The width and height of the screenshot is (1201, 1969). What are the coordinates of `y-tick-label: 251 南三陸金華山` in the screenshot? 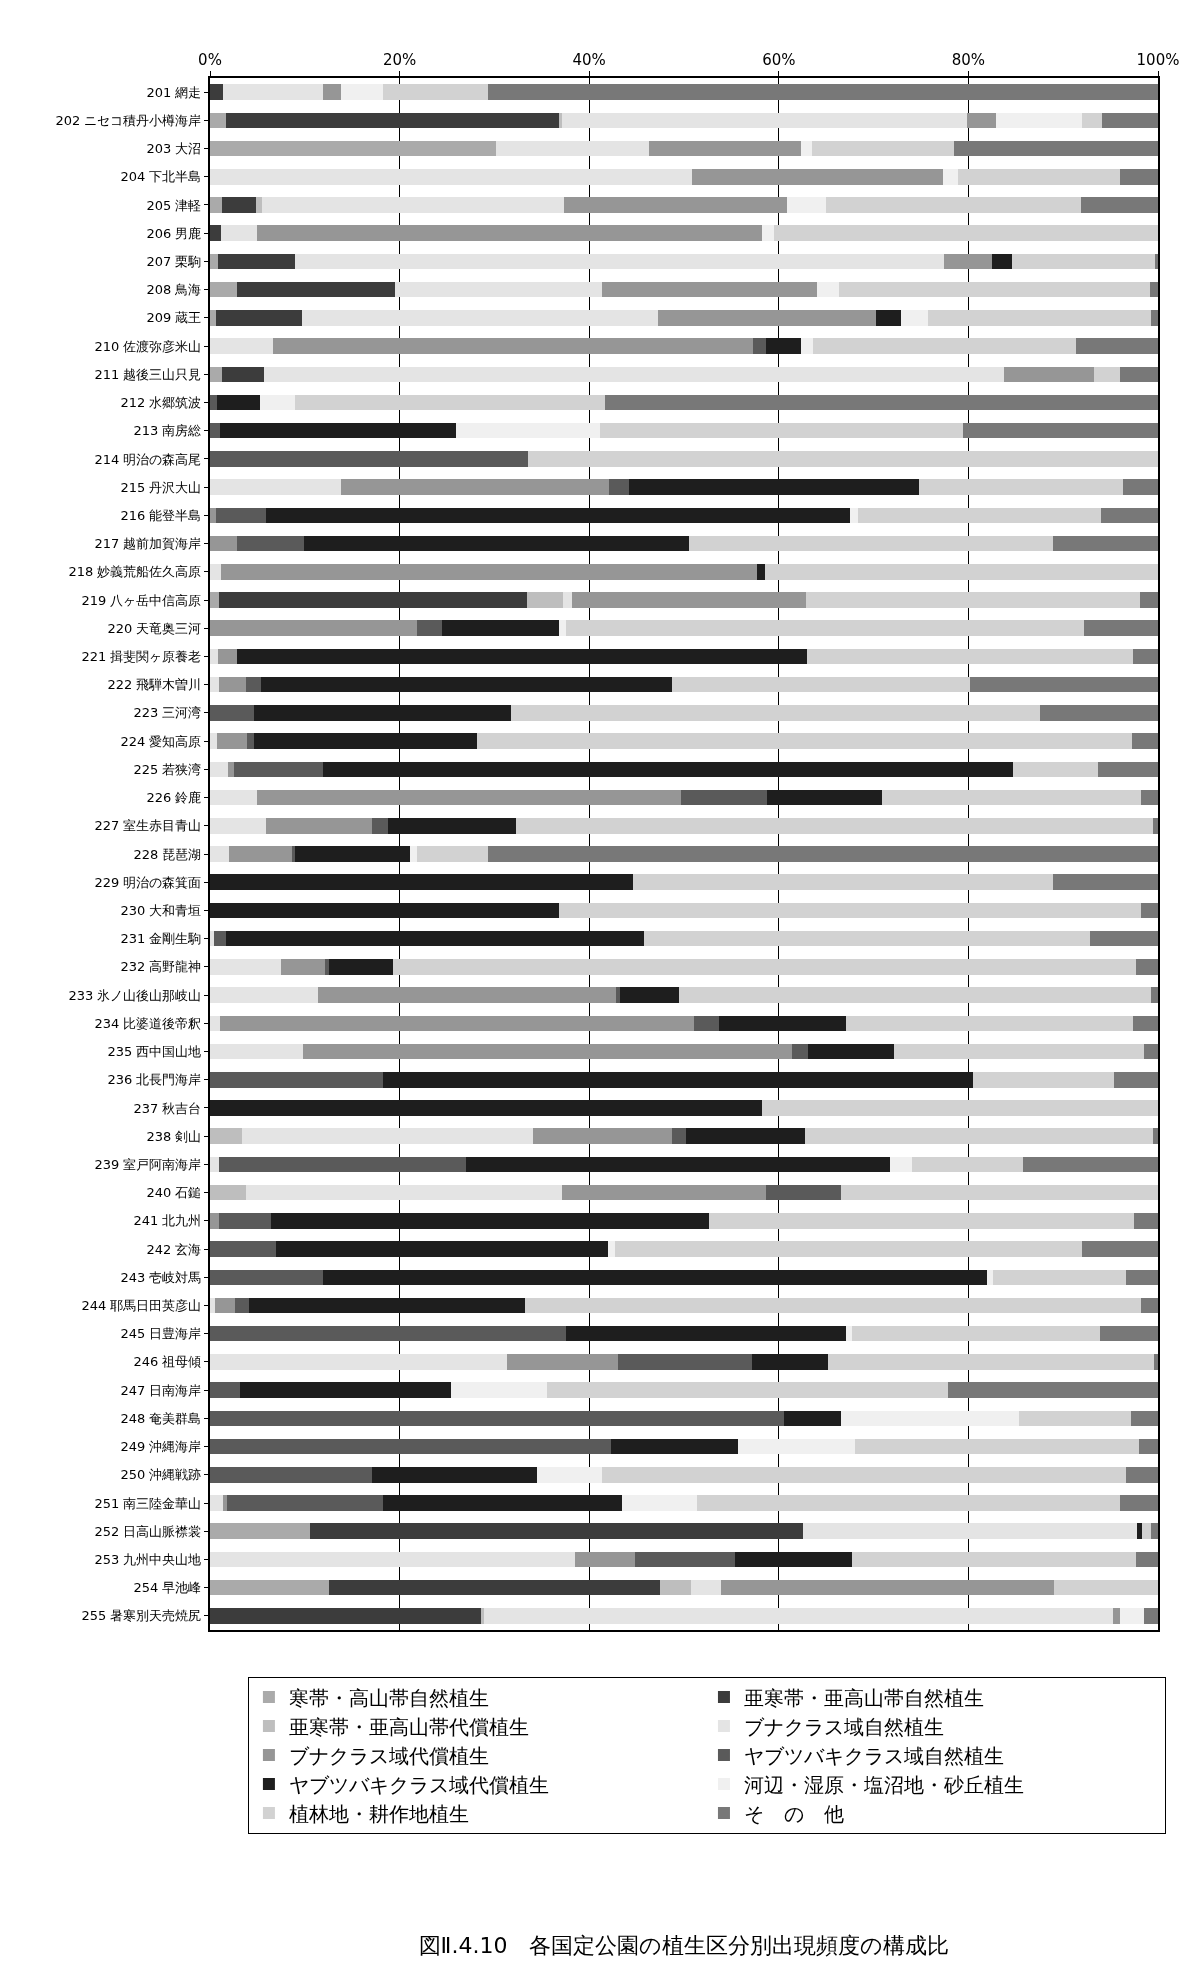 It's located at (148, 1503).